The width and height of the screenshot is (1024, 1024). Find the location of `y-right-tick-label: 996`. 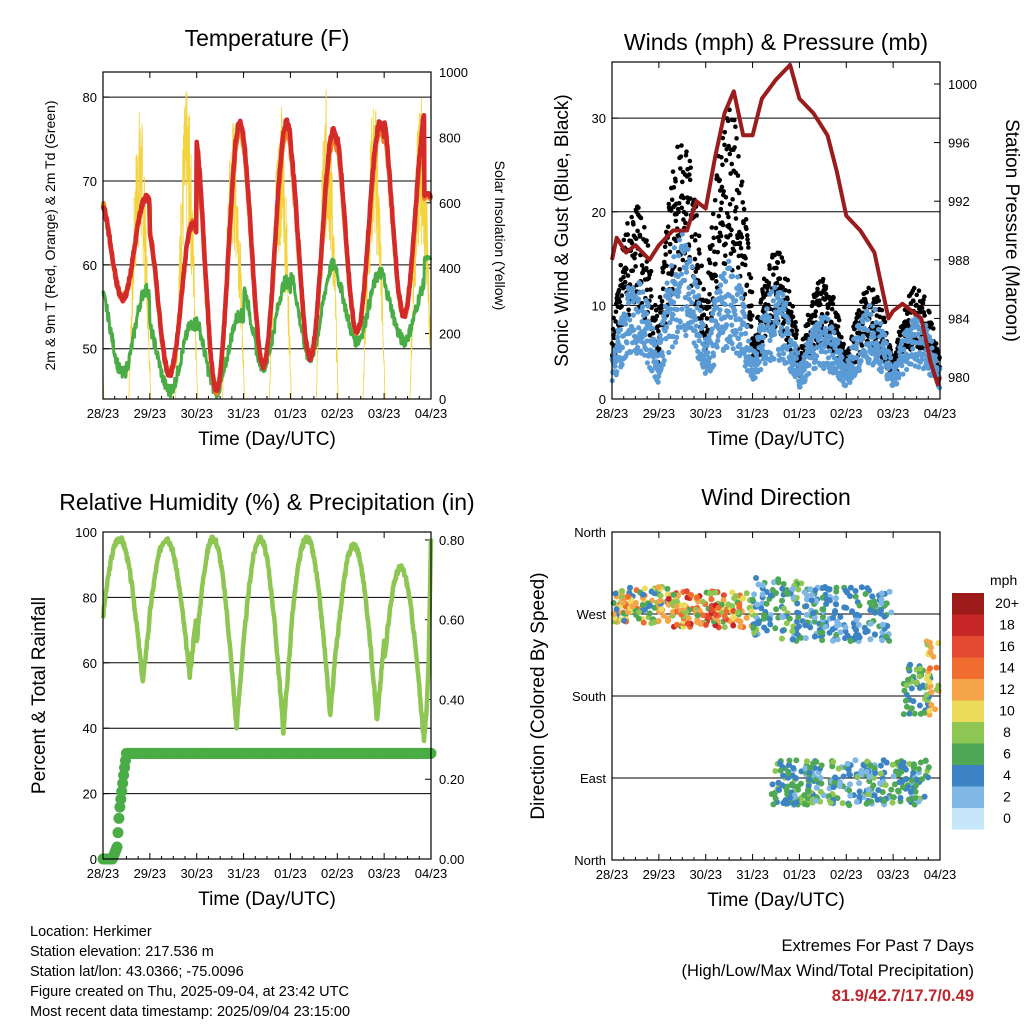

y-right-tick-label: 996 is located at coordinates (959, 143).